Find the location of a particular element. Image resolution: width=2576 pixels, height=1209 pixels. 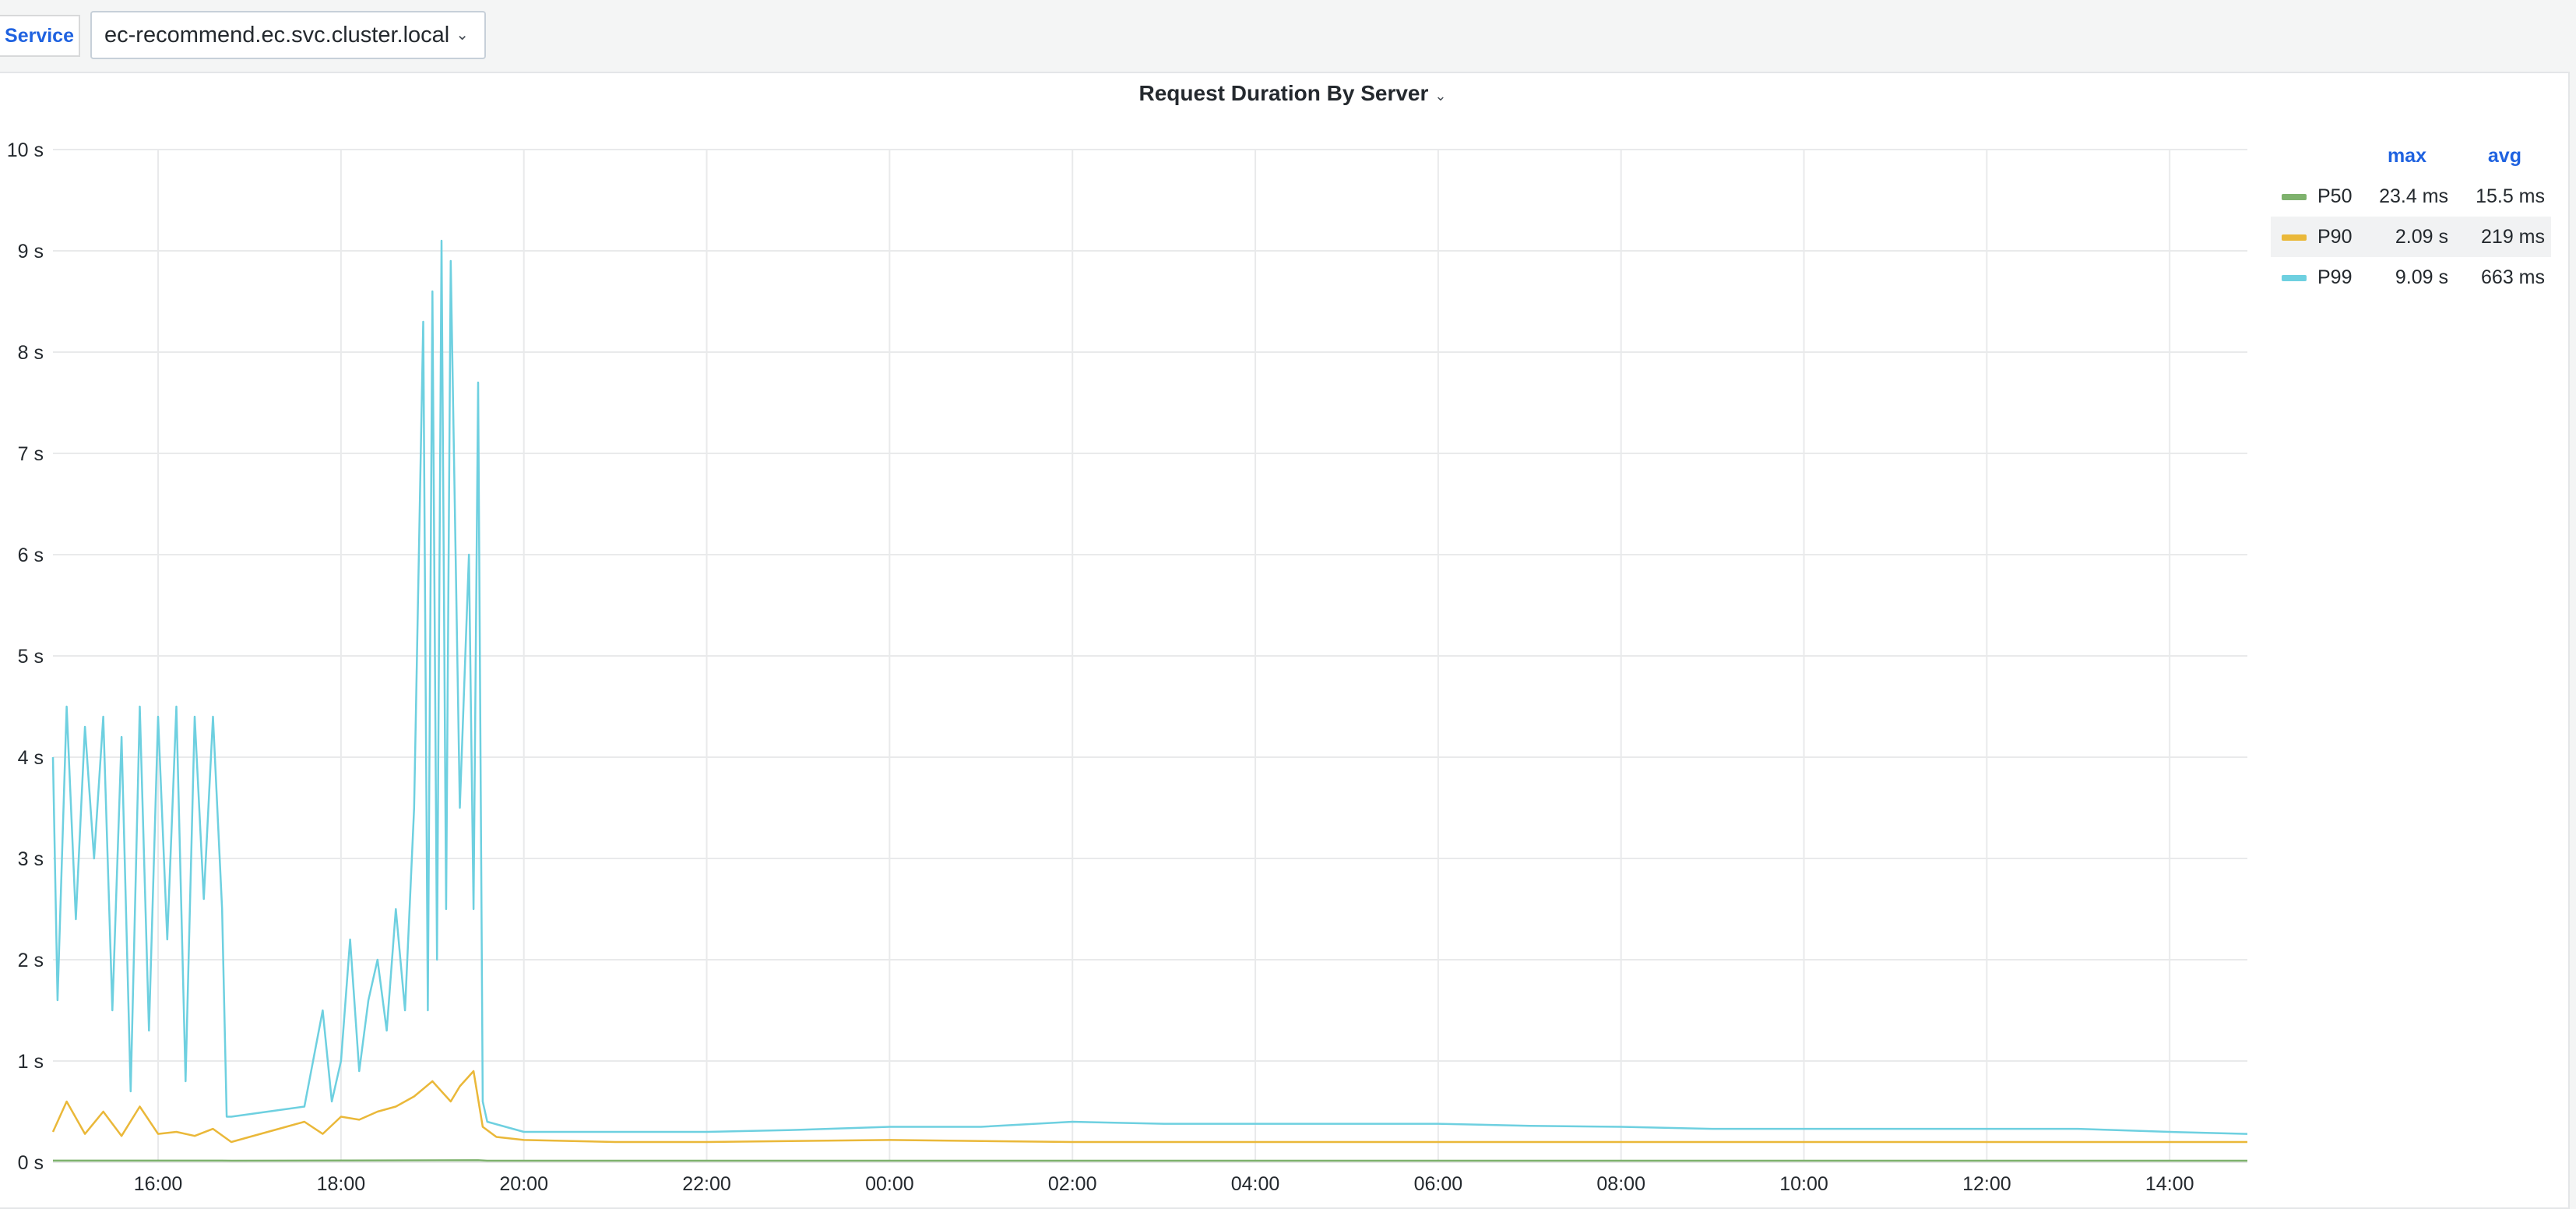

service-variable-select: ec-recommend.ec.svc.cluster.local ⌄ is located at coordinates (288, 35).